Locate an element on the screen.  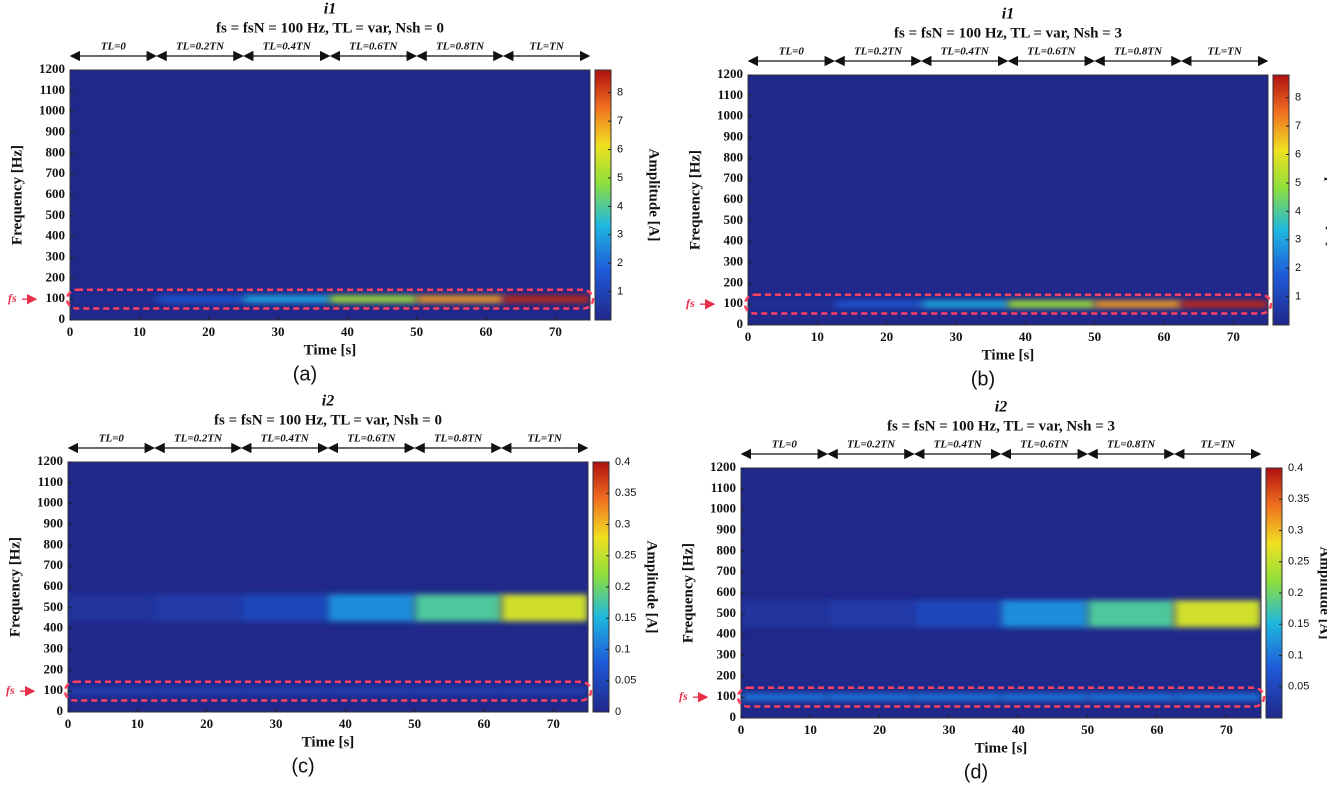
panel-label: (a) is located at coordinates (305, 374).